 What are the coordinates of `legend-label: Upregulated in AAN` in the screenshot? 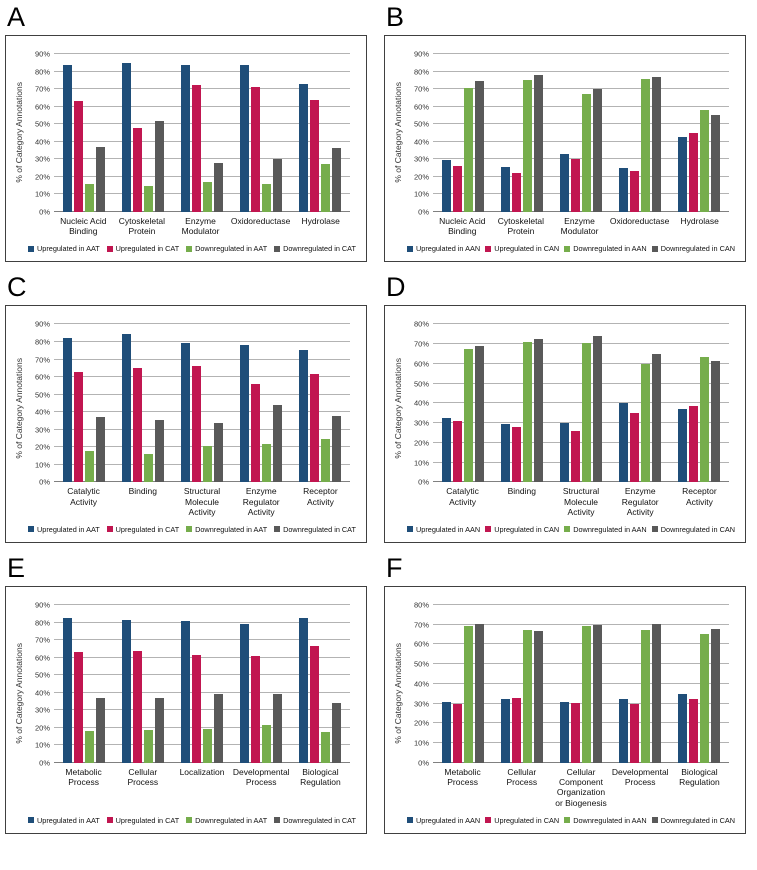 It's located at (448, 249).